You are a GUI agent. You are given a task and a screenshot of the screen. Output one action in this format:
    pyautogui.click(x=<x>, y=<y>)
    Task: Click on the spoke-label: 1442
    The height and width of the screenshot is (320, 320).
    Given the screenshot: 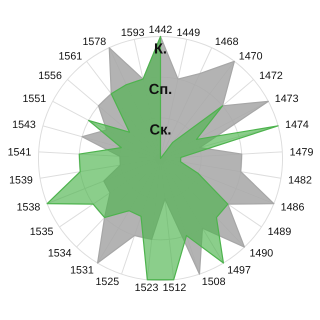 What is the action you would take?
    pyautogui.click(x=160, y=30)
    